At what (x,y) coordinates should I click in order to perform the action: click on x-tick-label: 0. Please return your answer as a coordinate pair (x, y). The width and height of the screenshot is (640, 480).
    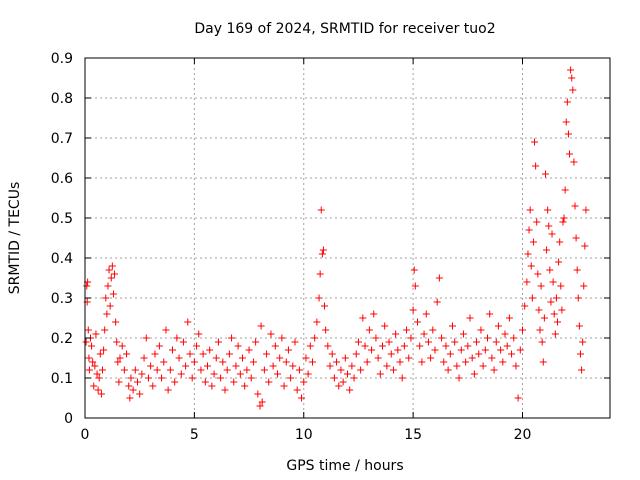
    Looking at the image, I should click on (85, 435).